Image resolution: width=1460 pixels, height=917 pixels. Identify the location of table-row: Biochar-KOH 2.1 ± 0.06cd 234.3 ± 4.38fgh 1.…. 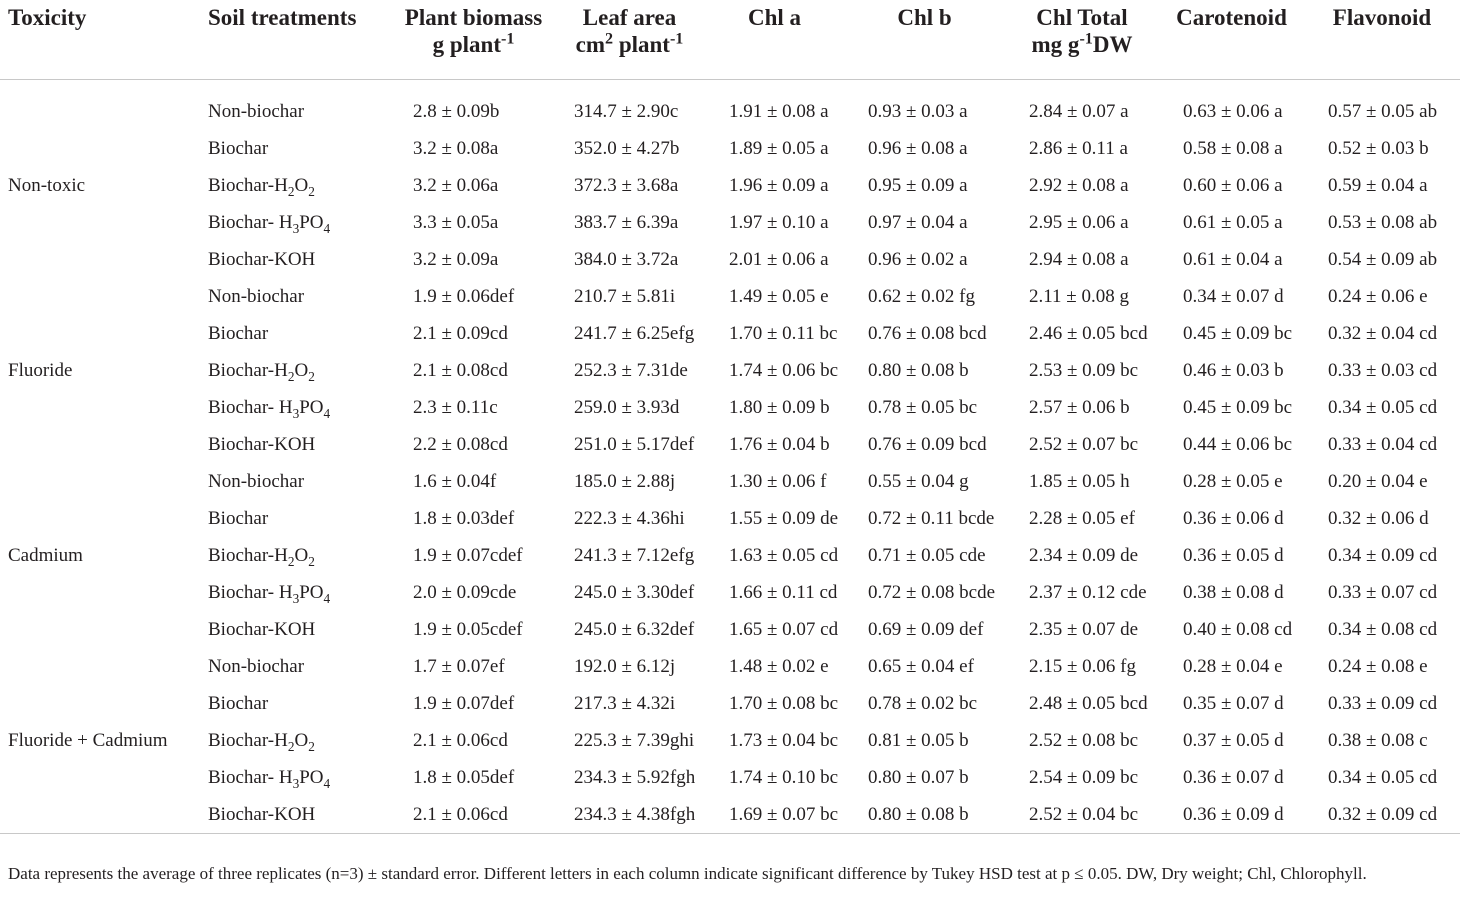
(730, 815).